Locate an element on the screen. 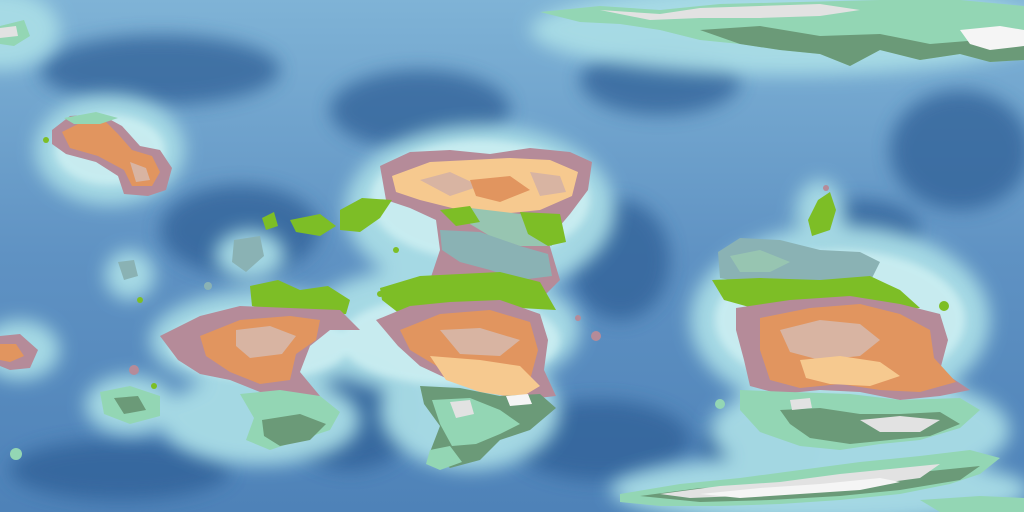  central-north-continent is located at coordinates (427, 225).